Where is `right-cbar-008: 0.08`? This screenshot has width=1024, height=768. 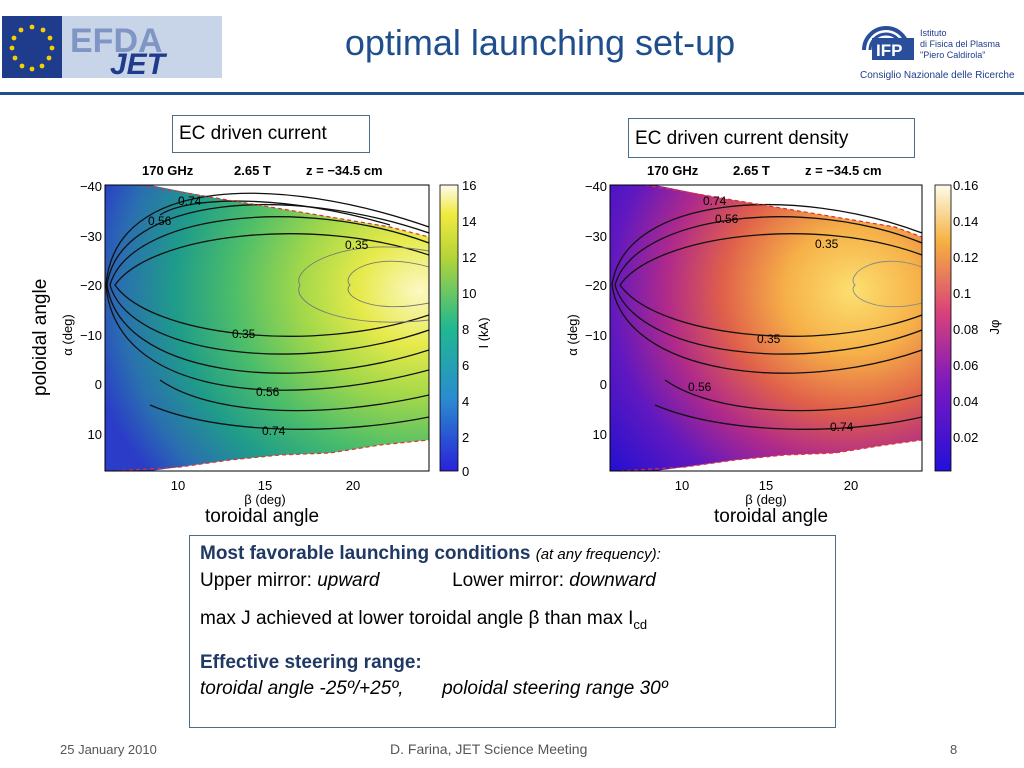
right-cbar-008: 0.08 is located at coordinates (965, 329).